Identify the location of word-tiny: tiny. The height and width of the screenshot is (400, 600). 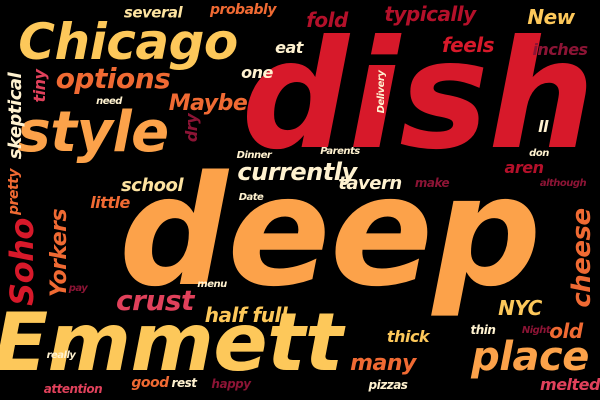
(39, 86).